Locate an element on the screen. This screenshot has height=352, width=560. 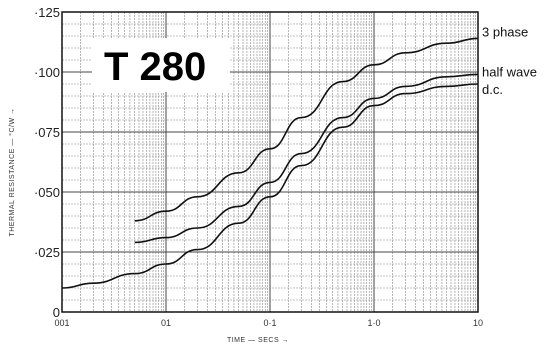
y-tick-label: ·025 is located at coordinates (47, 252).